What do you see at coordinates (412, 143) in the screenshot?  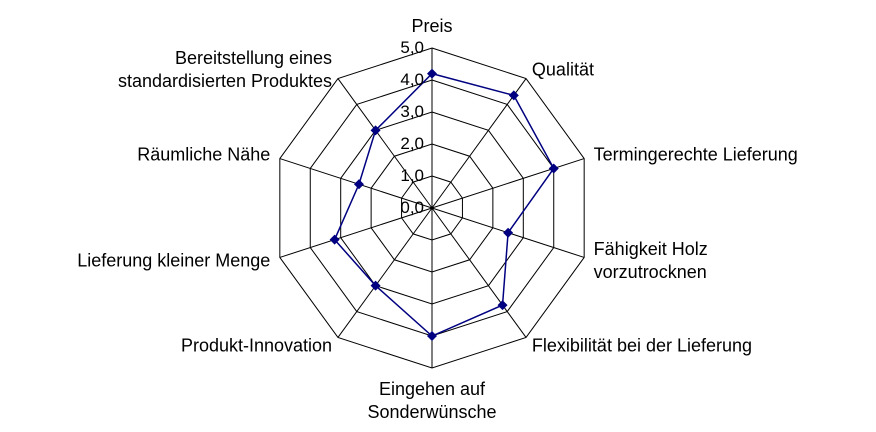 I see `tick-label: 2,0` at bounding box center [412, 143].